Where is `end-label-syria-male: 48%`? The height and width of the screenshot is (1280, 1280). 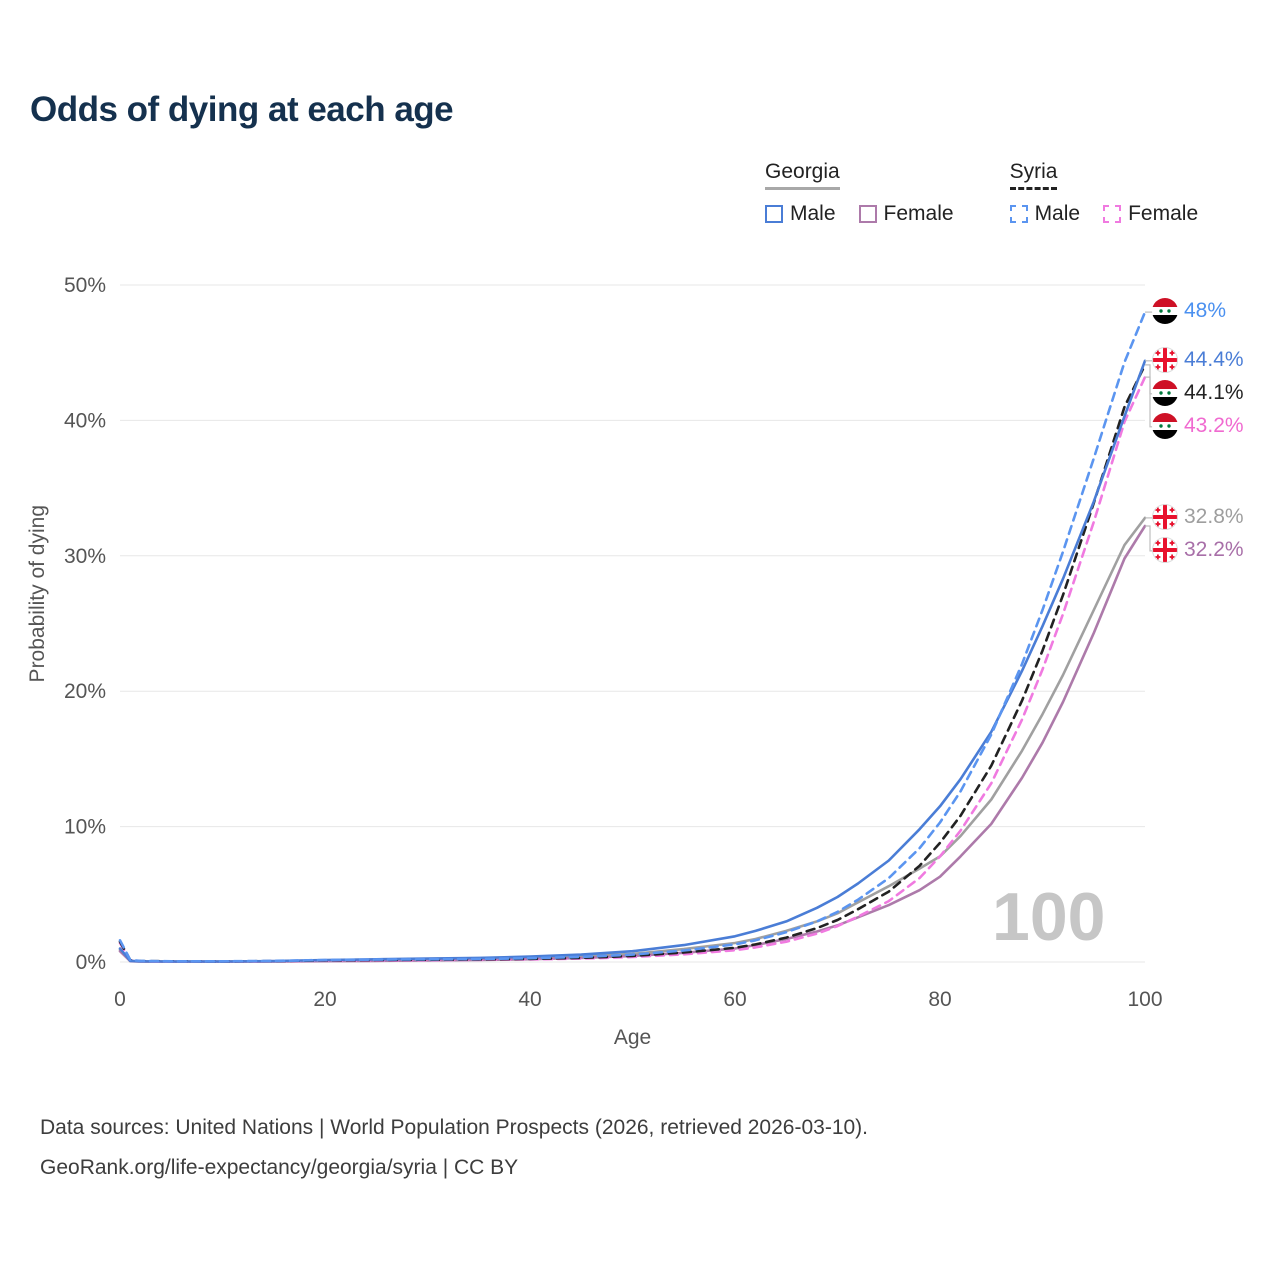
end-label-syria-male: 48% is located at coordinates (1189, 311).